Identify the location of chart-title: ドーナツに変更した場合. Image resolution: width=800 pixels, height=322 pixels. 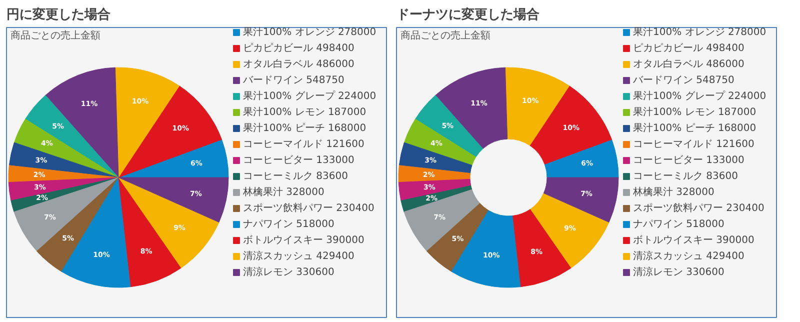
(468, 14).